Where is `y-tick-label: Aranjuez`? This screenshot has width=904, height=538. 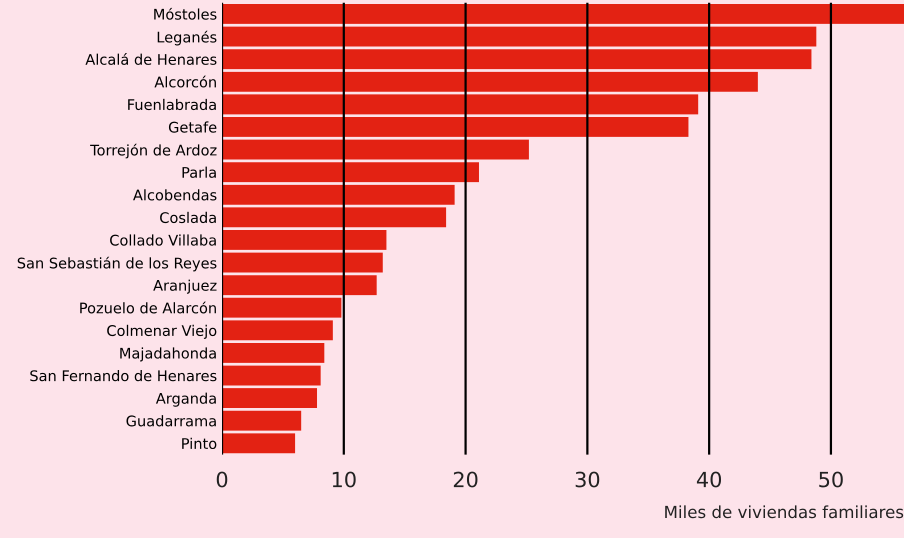 y-tick-label: Aranjuez is located at coordinates (185, 287).